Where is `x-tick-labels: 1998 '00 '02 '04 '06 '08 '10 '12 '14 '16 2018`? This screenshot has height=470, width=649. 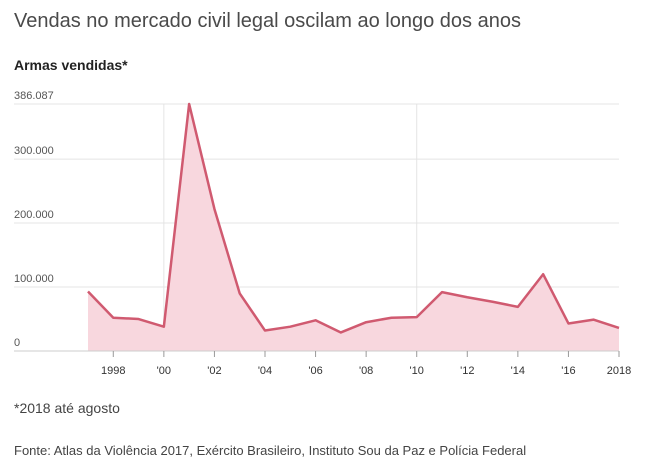 x-tick-labels: 1998 '00 '02 '04 '06 '08 '10 '12 '14 '16 2018 is located at coordinates (366, 364).